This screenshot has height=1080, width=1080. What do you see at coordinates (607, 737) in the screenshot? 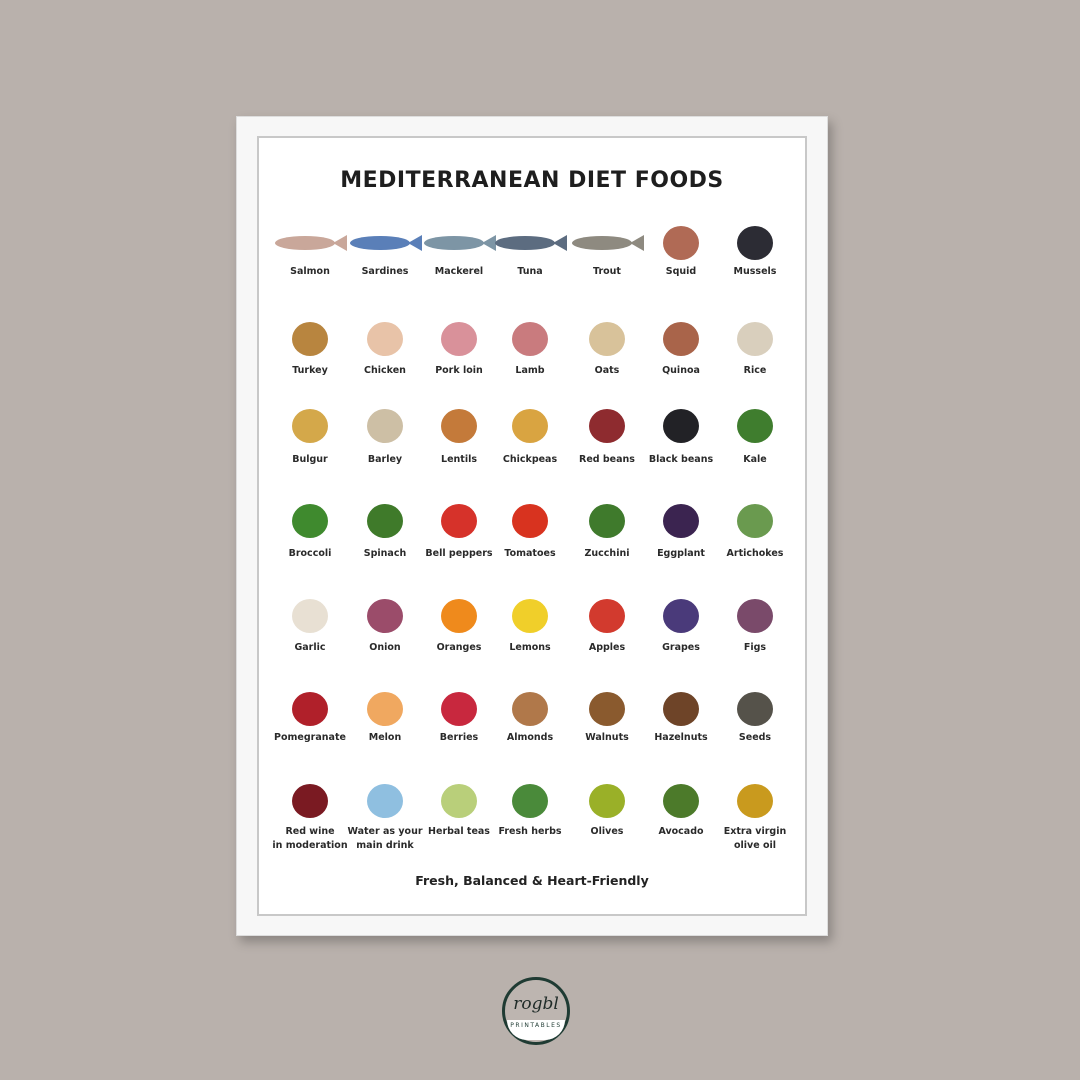
I see `food-label: Walnuts` at bounding box center [607, 737].